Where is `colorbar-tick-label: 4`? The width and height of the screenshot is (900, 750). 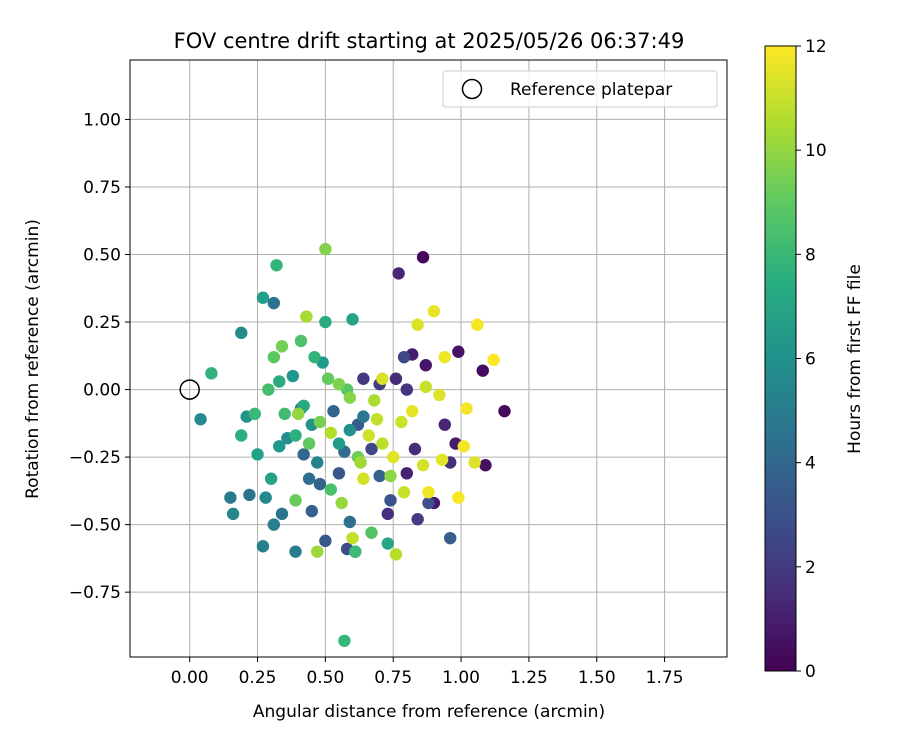
colorbar-tick-label: 4 is located at coordinates (810, 464).